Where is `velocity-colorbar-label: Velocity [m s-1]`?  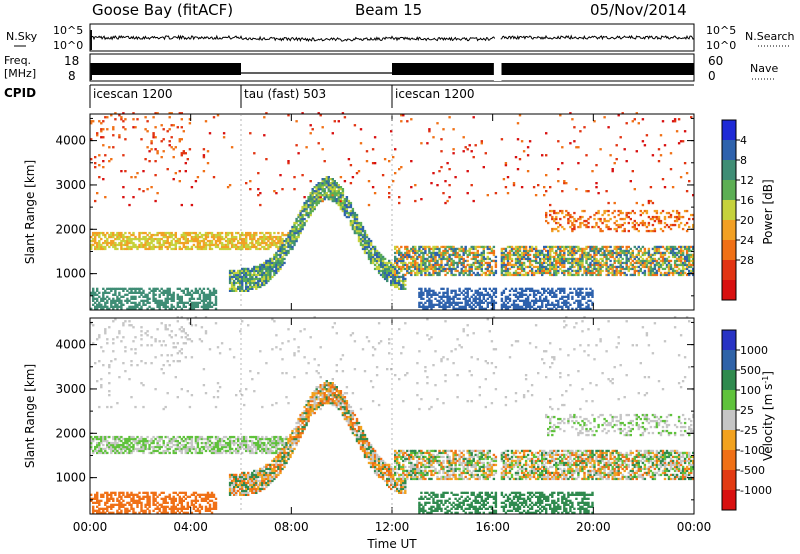
velocity-colorbar-label: Velocity [m s-1] is located at coordinates (768, 416).